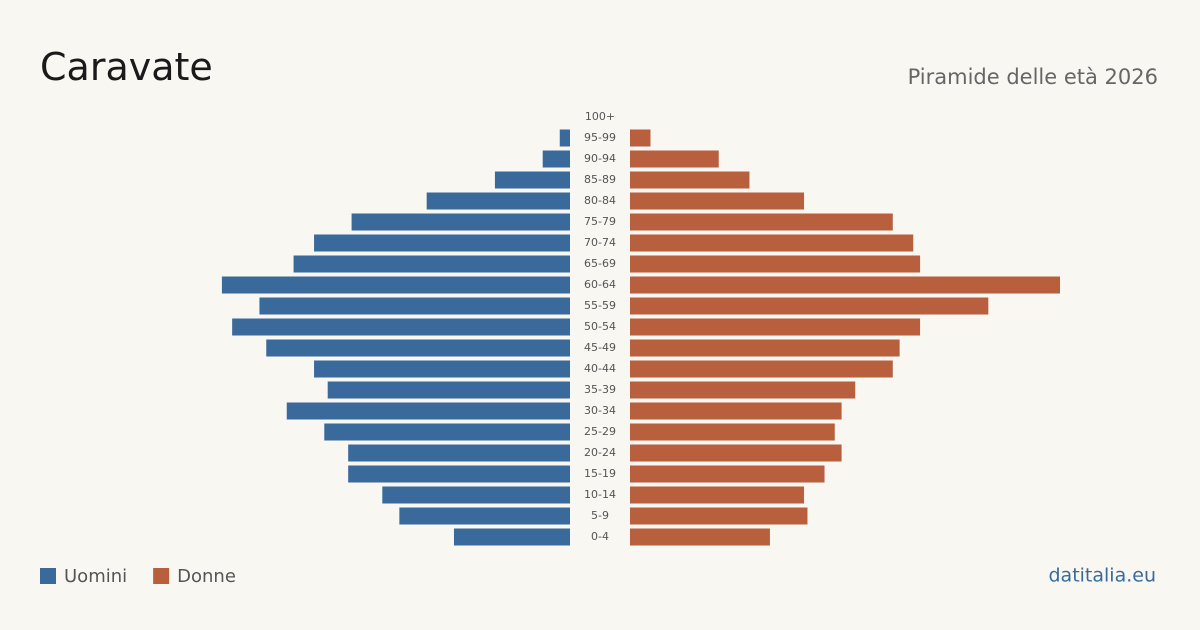 The image size is (1200, 630). I want to click on category-label: 30-34, so click(600, 410).